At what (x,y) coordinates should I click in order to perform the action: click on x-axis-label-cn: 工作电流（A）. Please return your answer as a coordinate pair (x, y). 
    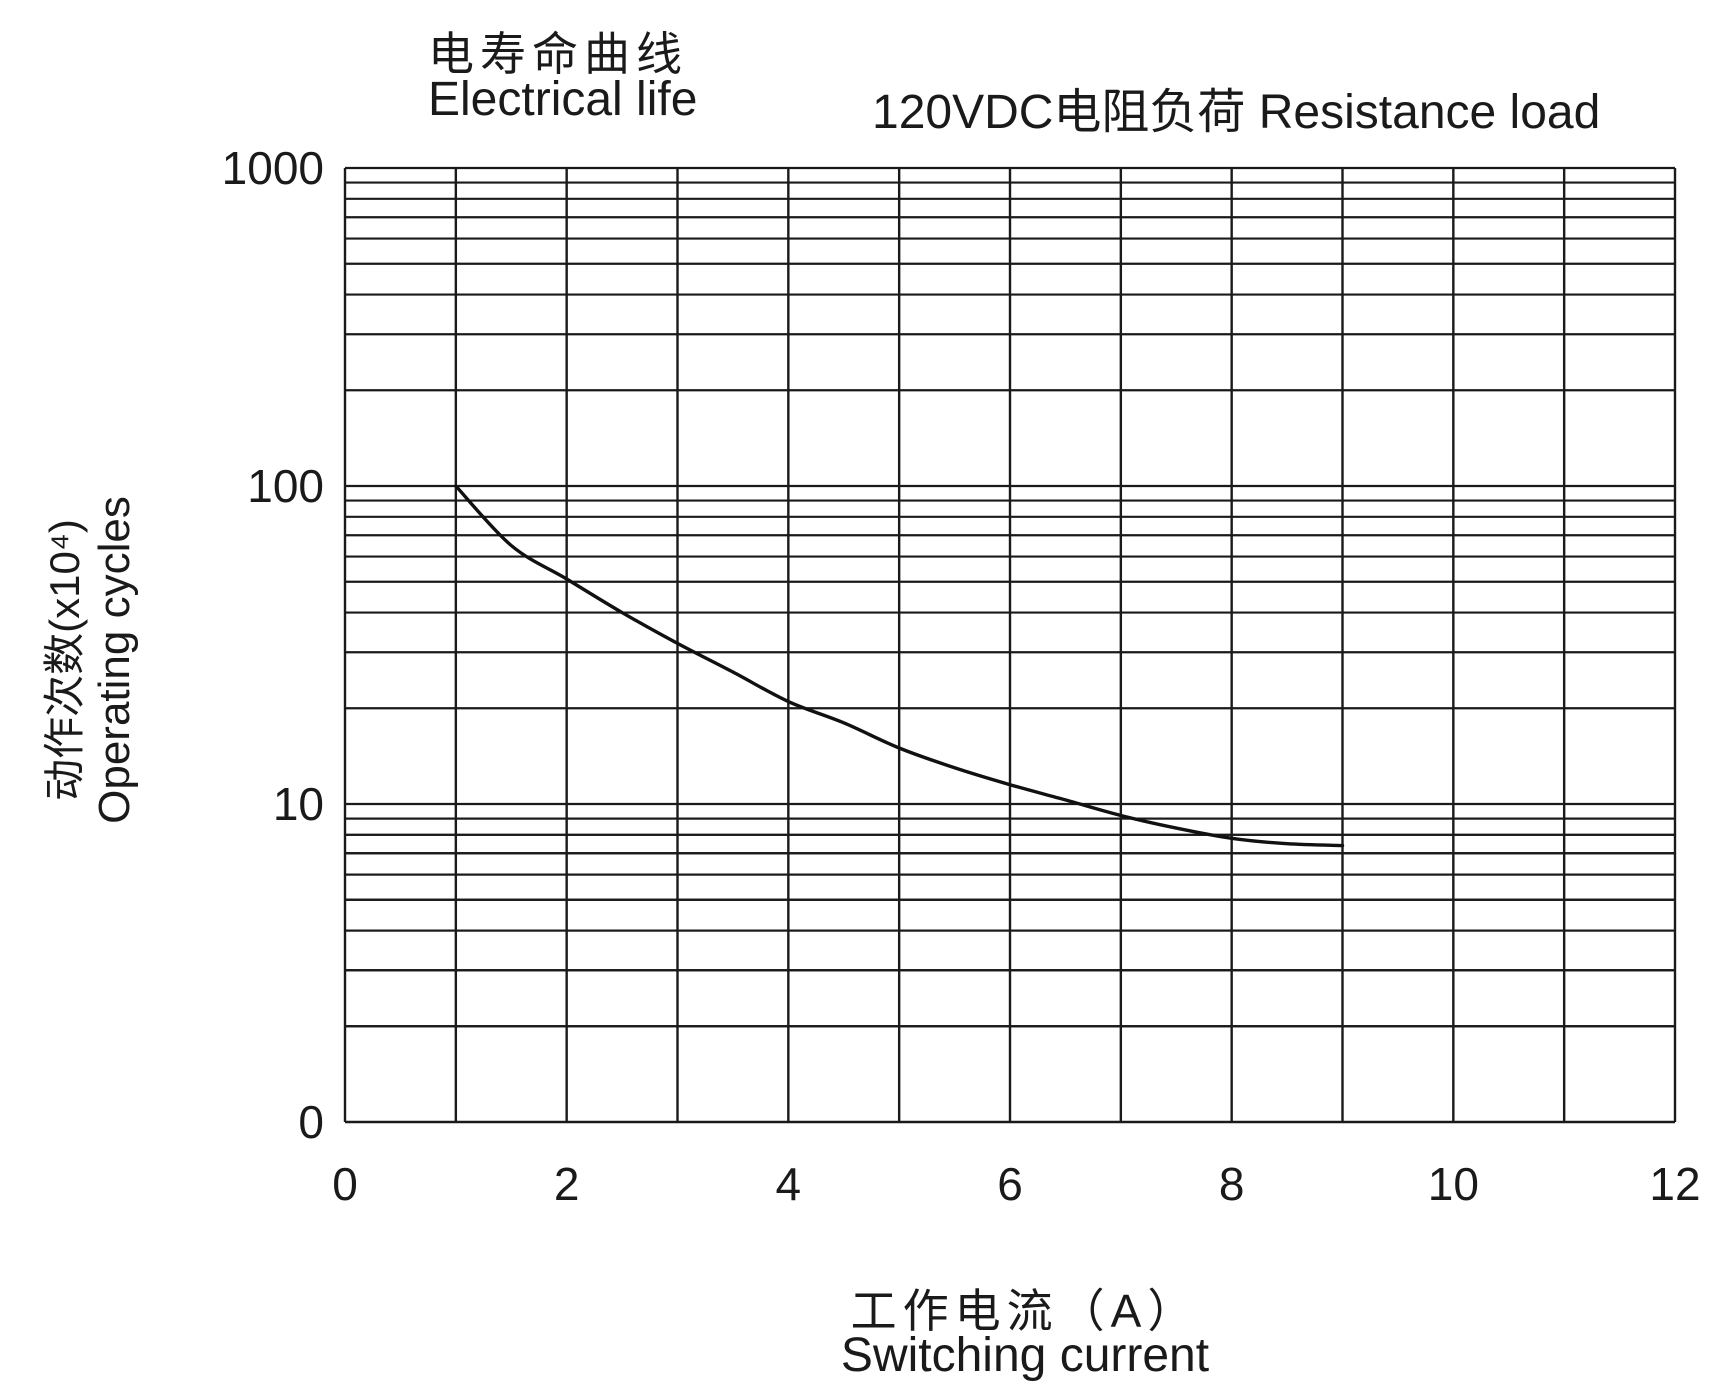
    Looking at the image, I should click on (1025, 1311).